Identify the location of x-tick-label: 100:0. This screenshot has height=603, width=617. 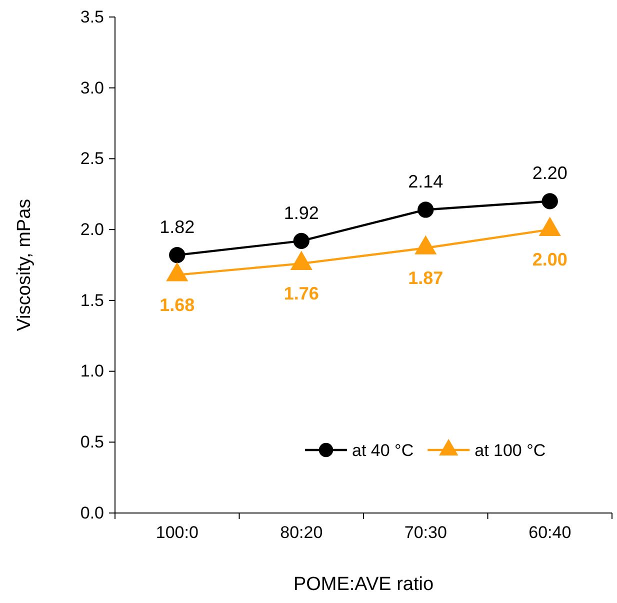
(177, 532).